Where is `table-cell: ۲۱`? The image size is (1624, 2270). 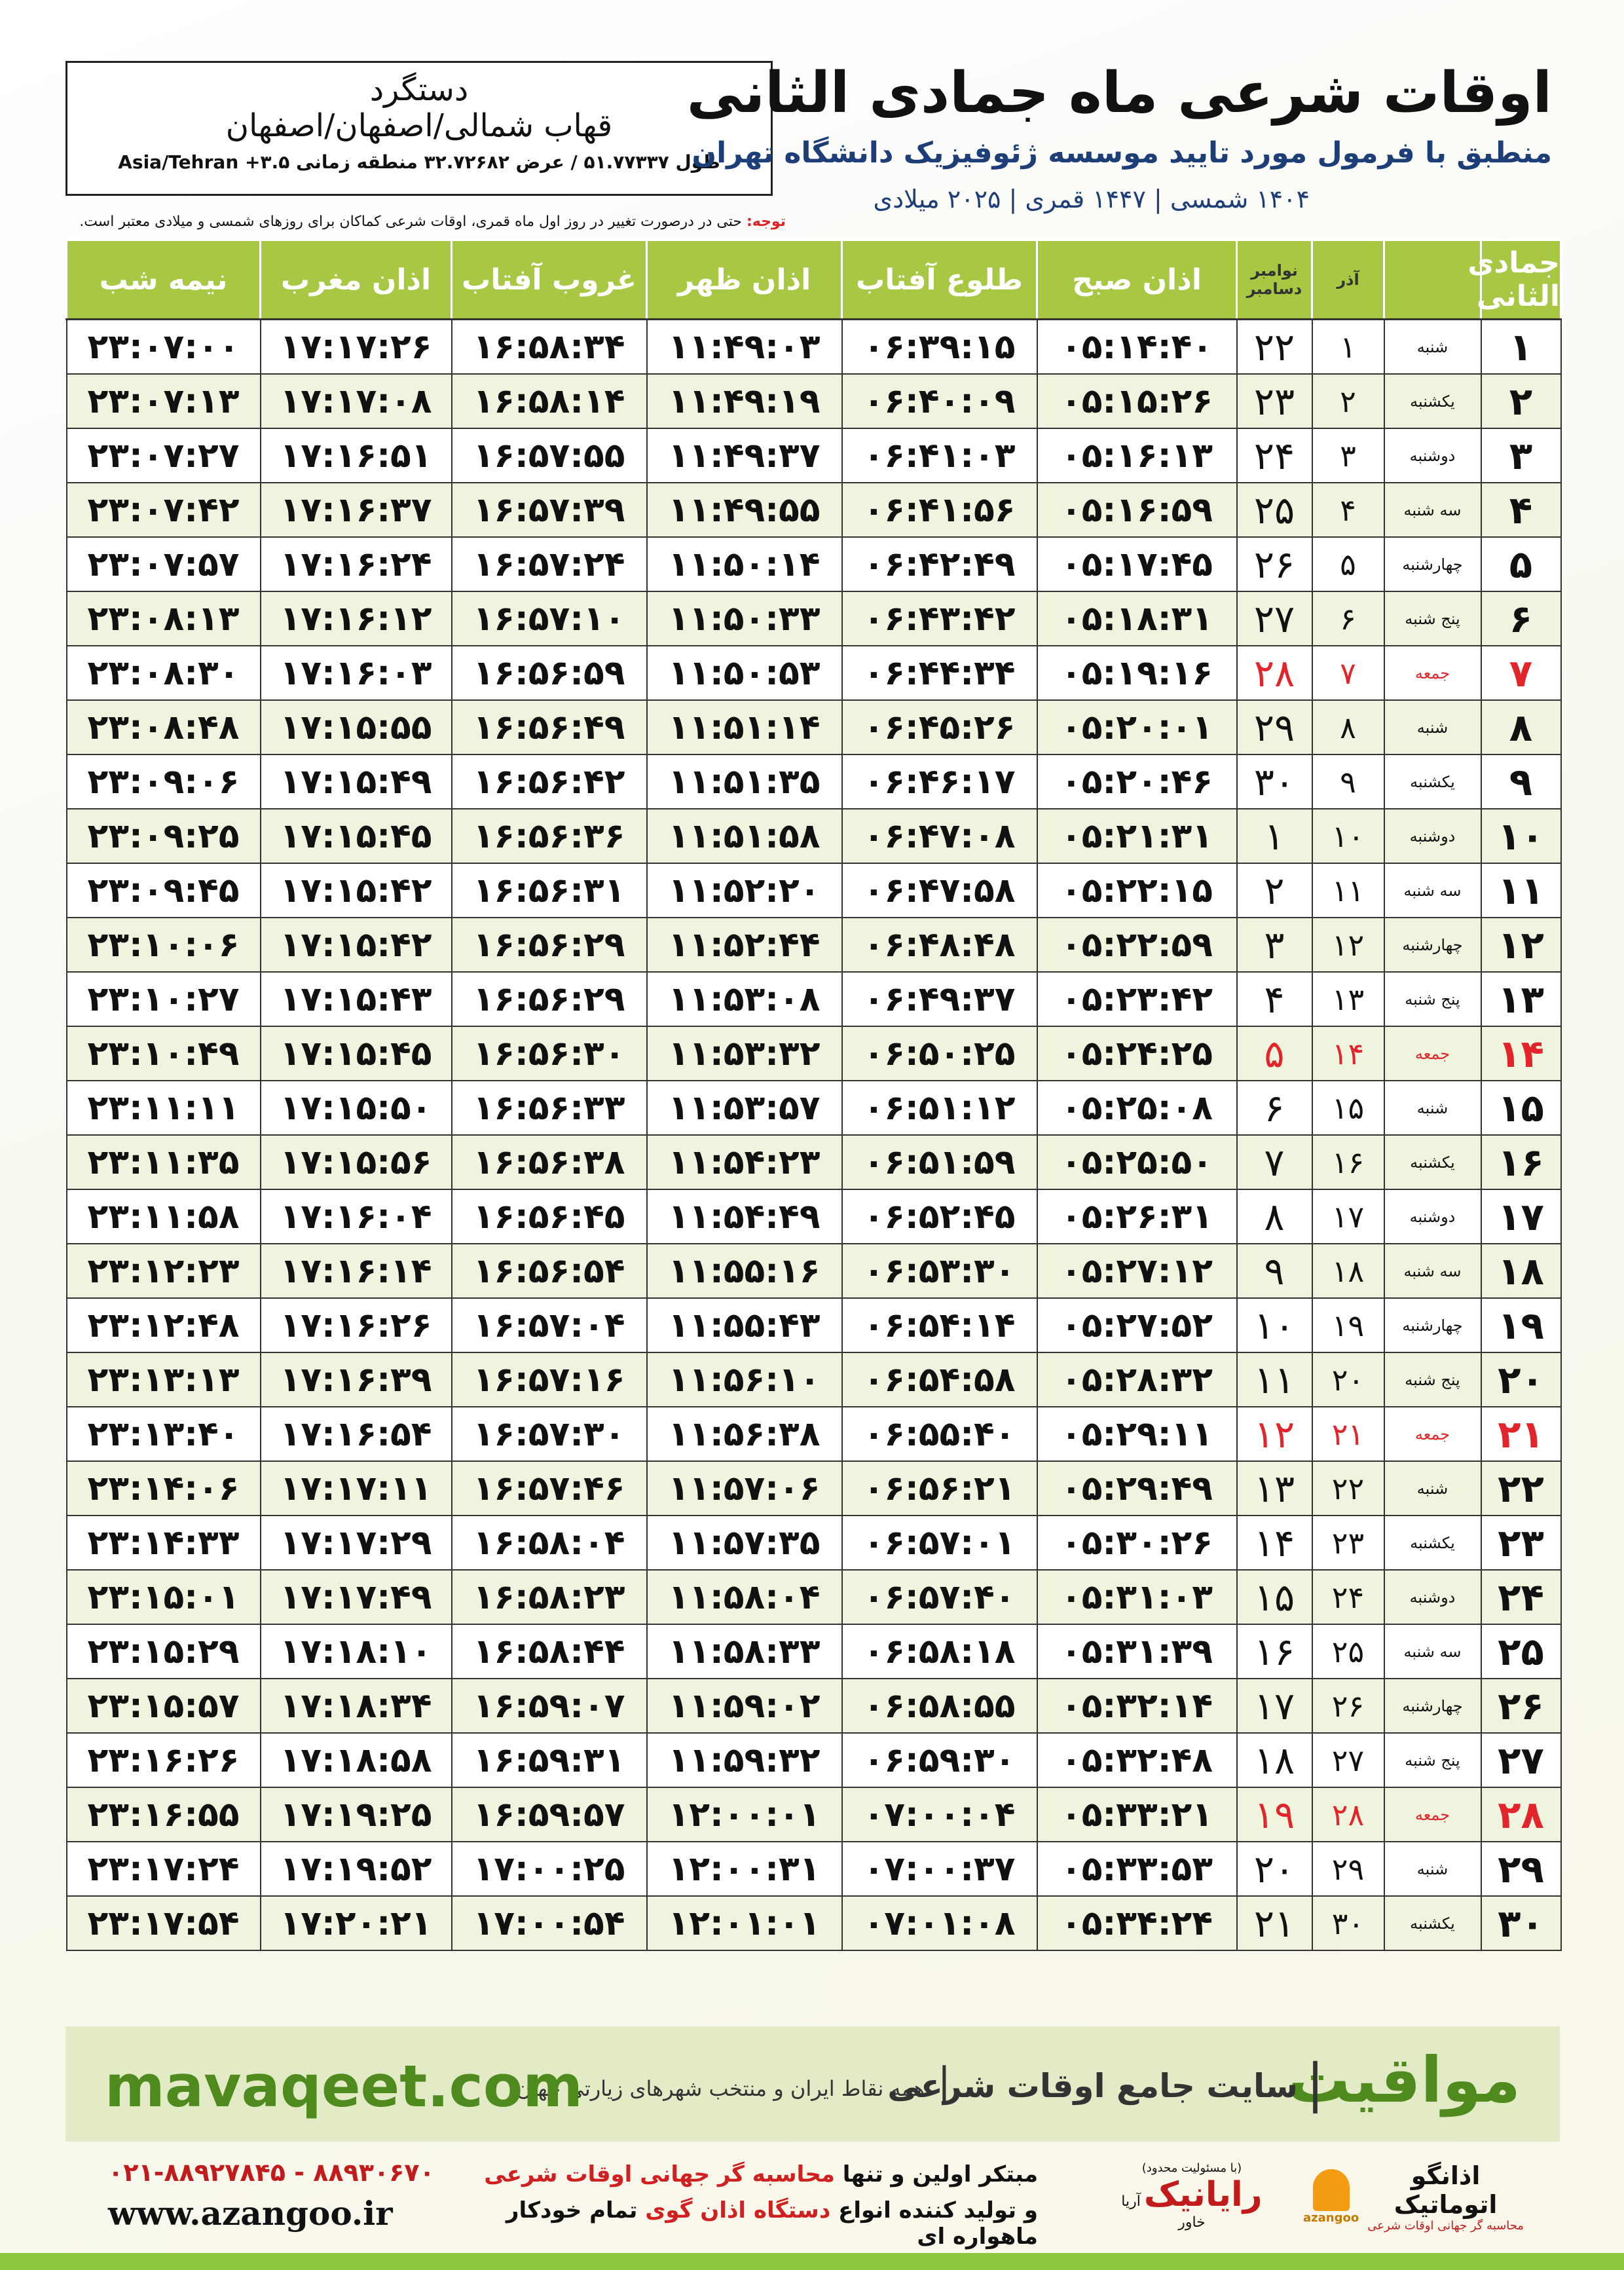 table-cell: ۲۱ is located at coordinates (1521, 1434).